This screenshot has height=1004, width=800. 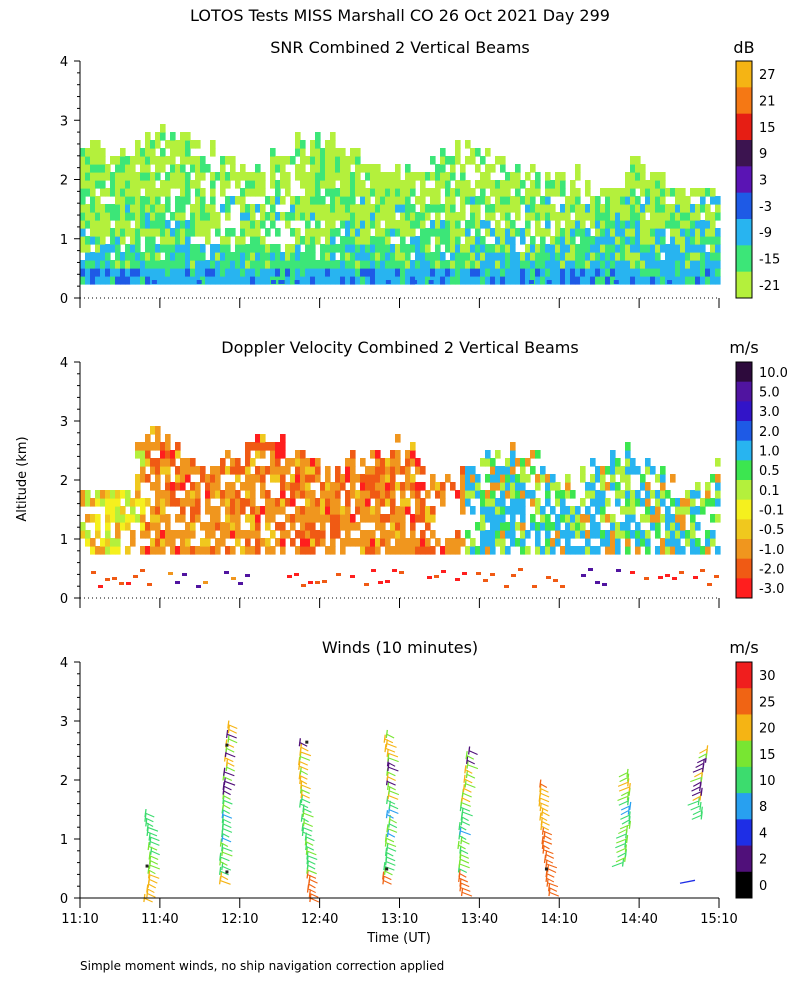 I want to click on doppler-colorbar-label: 2.0, so click(x=769, y=432).